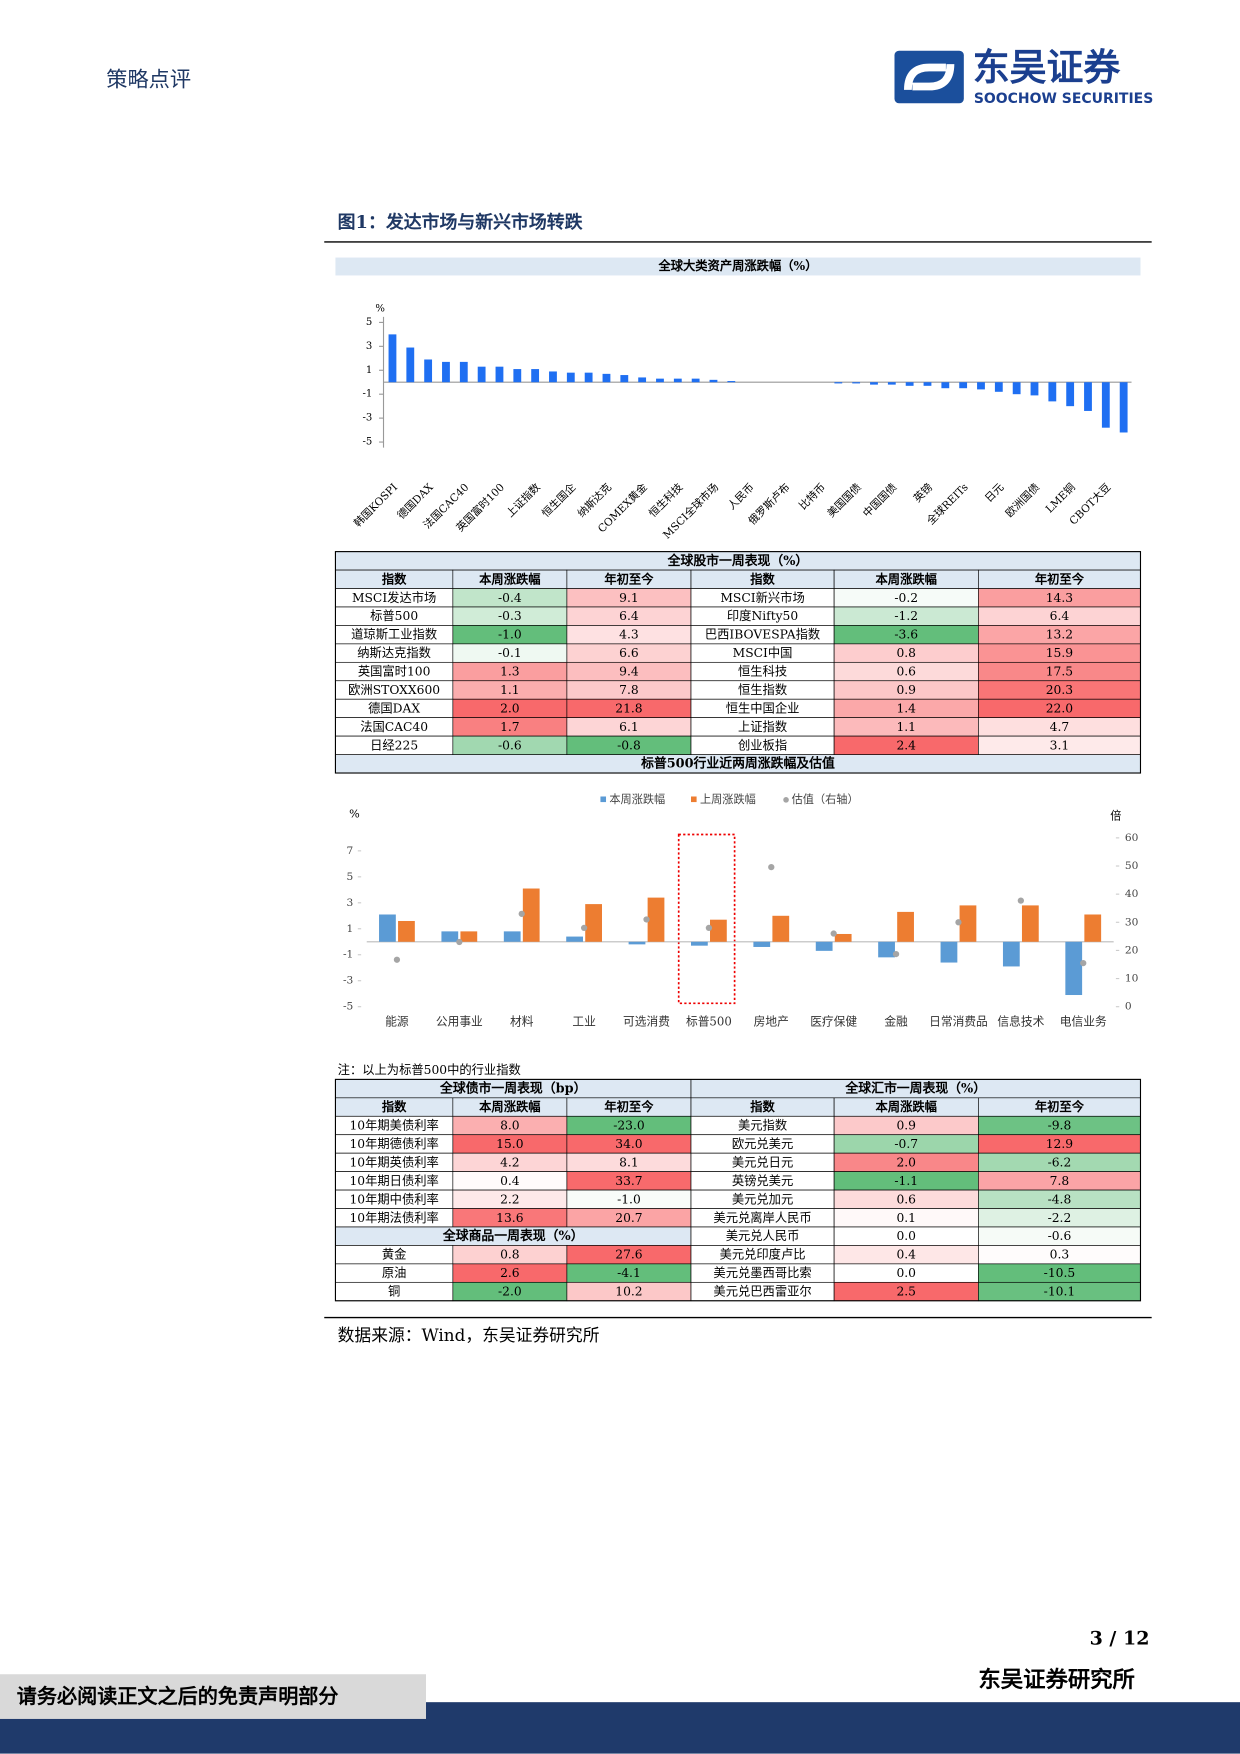  What do you see at coordinates (879, 499) in the screenshot?
I see `x-tick-label: 中国国债` at bounding box center [879, 499].